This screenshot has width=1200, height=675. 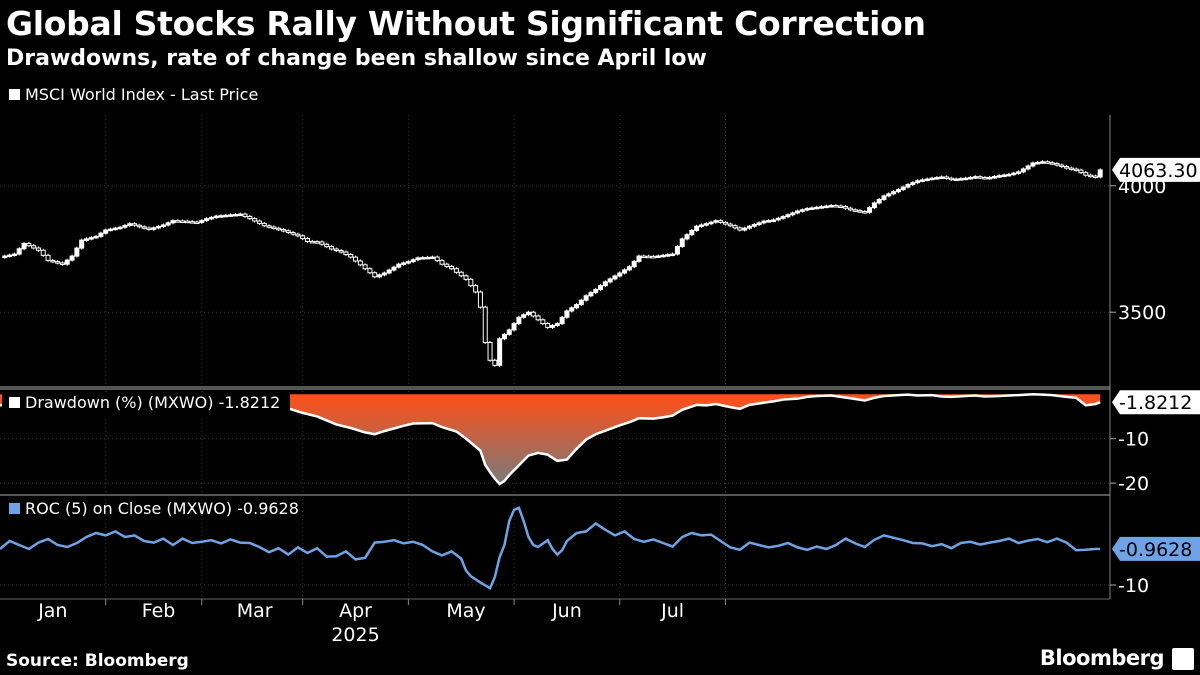 I want to click on last-value-label: -1.8212, so click(x=1155, y=403).